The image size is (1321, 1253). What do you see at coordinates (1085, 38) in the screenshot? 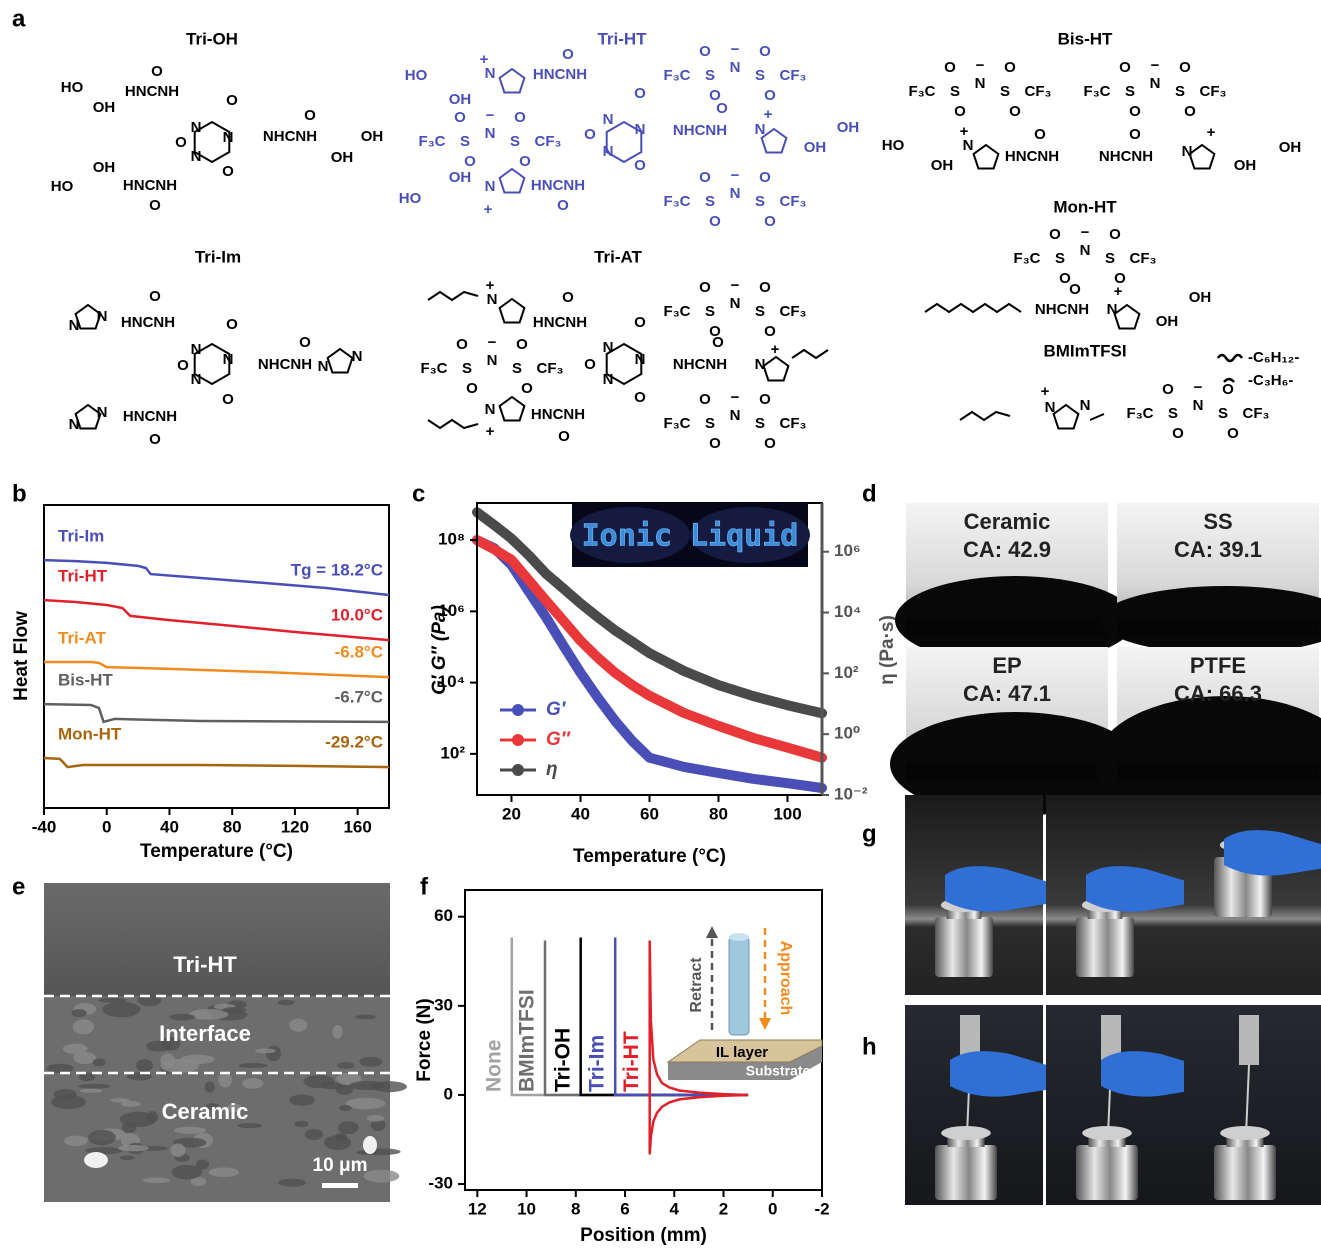
I see `molecule-name: Bis-HT` at bounding box center [1085, 38].